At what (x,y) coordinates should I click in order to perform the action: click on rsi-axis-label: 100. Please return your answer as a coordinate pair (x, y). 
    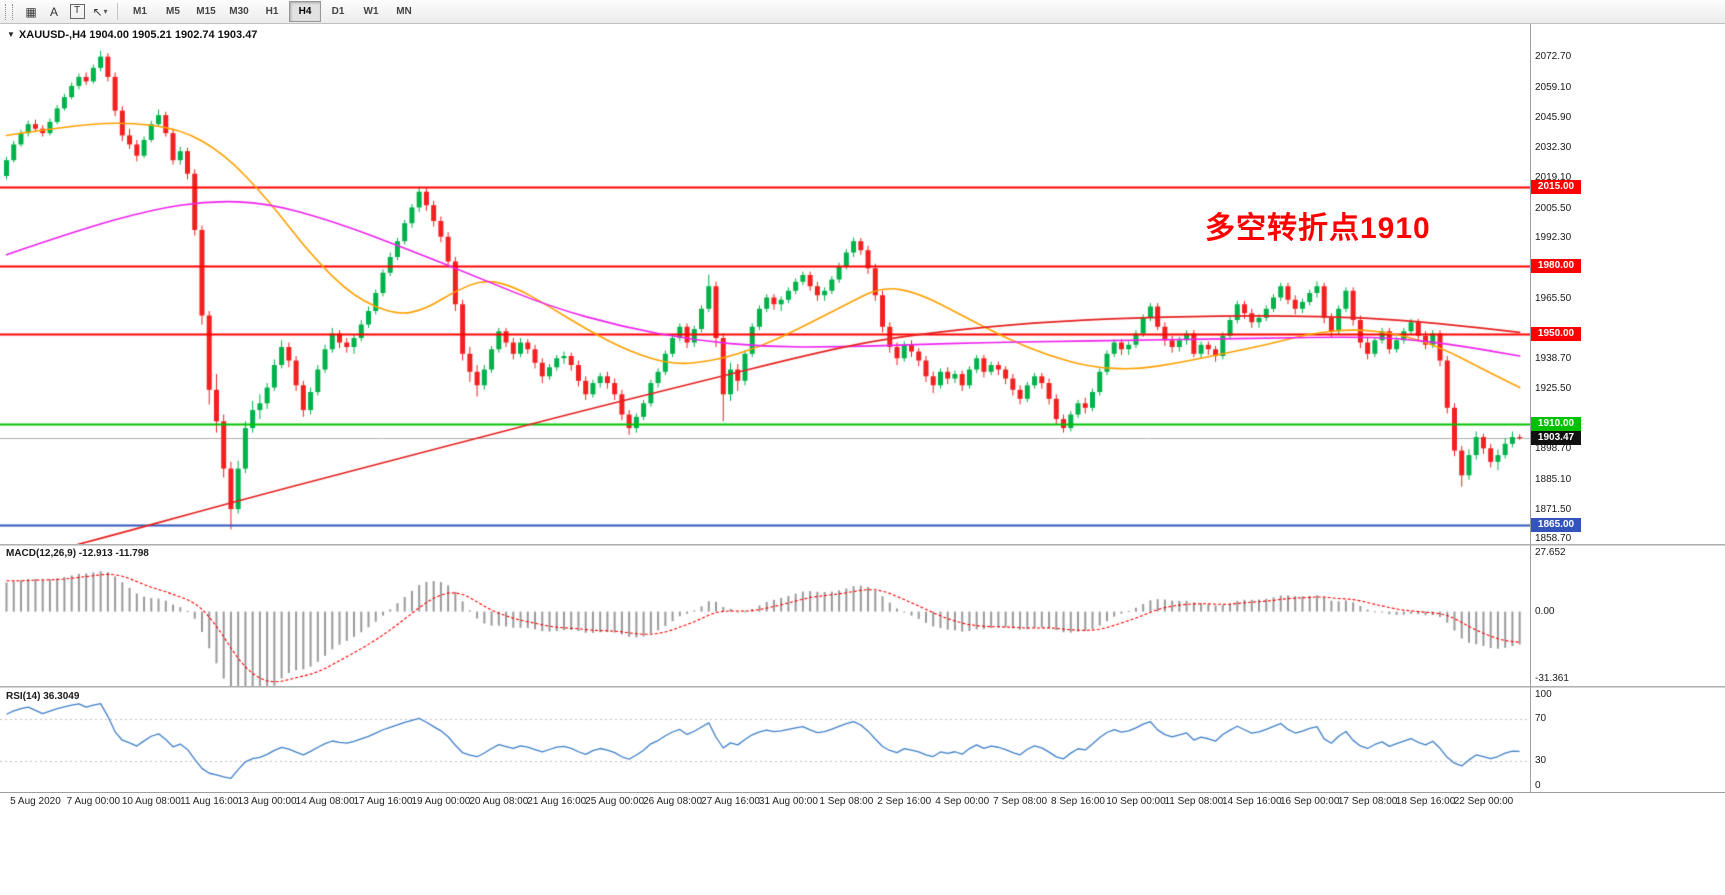
    Looking at the image, I should click on (1543, 694).